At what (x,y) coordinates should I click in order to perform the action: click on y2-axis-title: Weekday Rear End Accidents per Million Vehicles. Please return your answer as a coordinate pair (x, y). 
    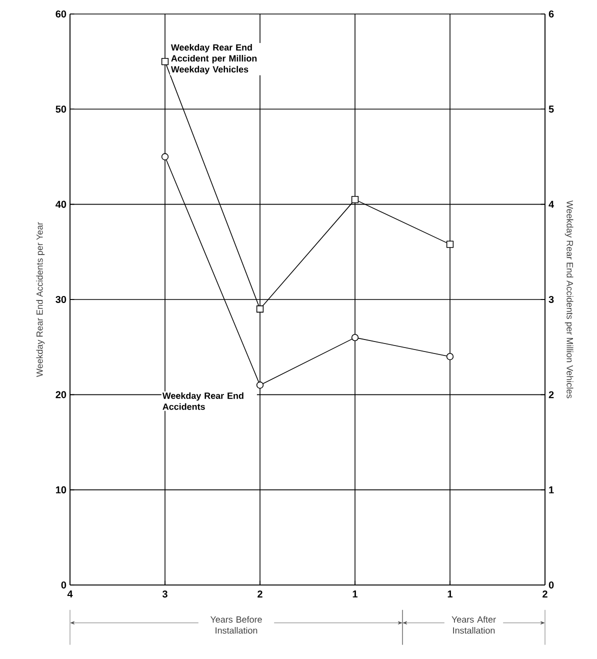
    Looking at the image, I should click on (569, 299).